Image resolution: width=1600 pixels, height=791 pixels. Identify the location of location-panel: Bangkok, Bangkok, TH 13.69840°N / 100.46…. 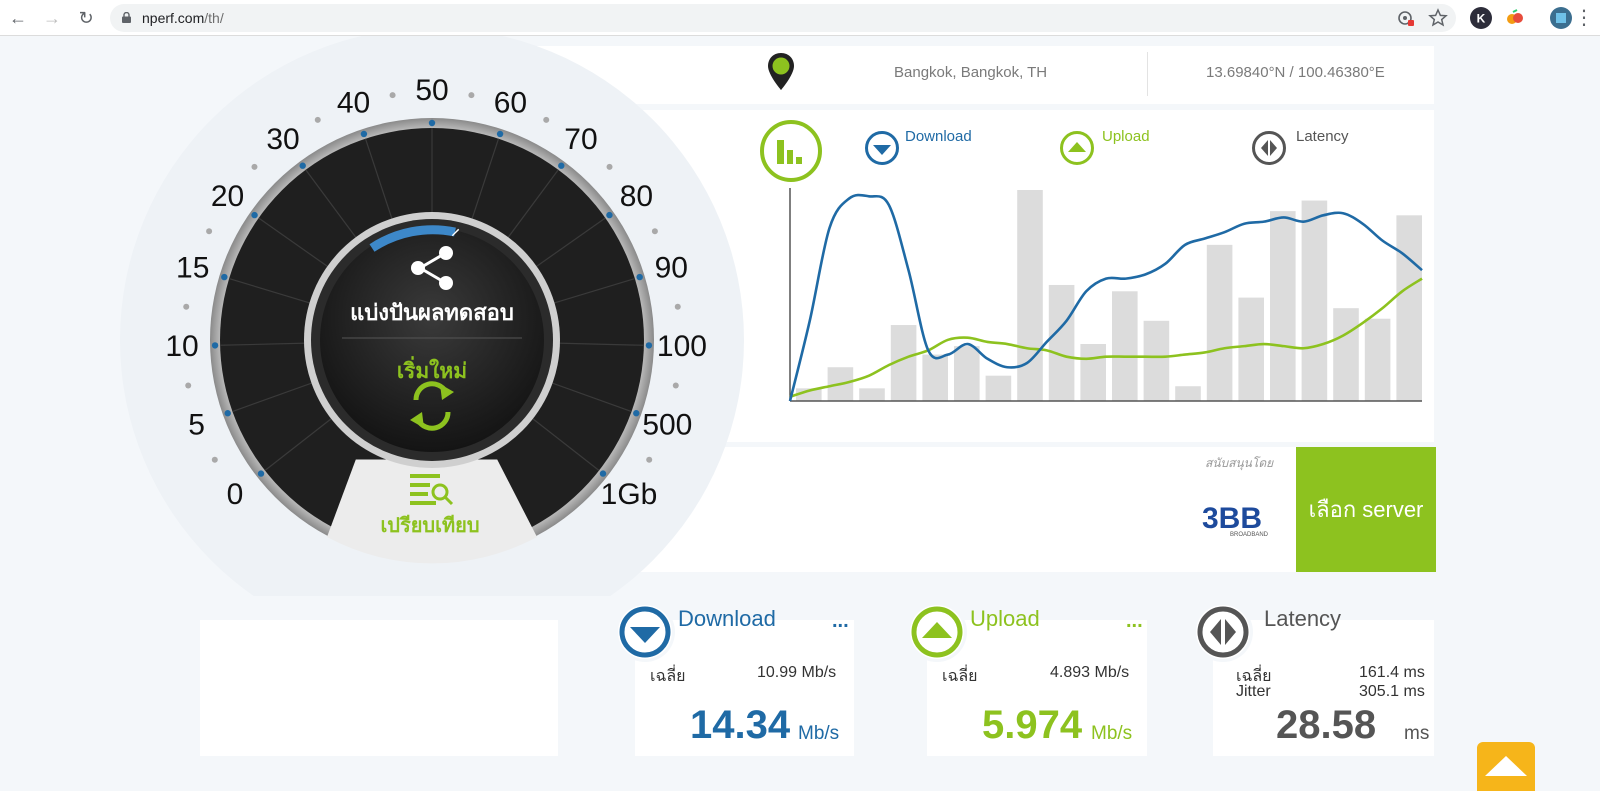
(967, 75).